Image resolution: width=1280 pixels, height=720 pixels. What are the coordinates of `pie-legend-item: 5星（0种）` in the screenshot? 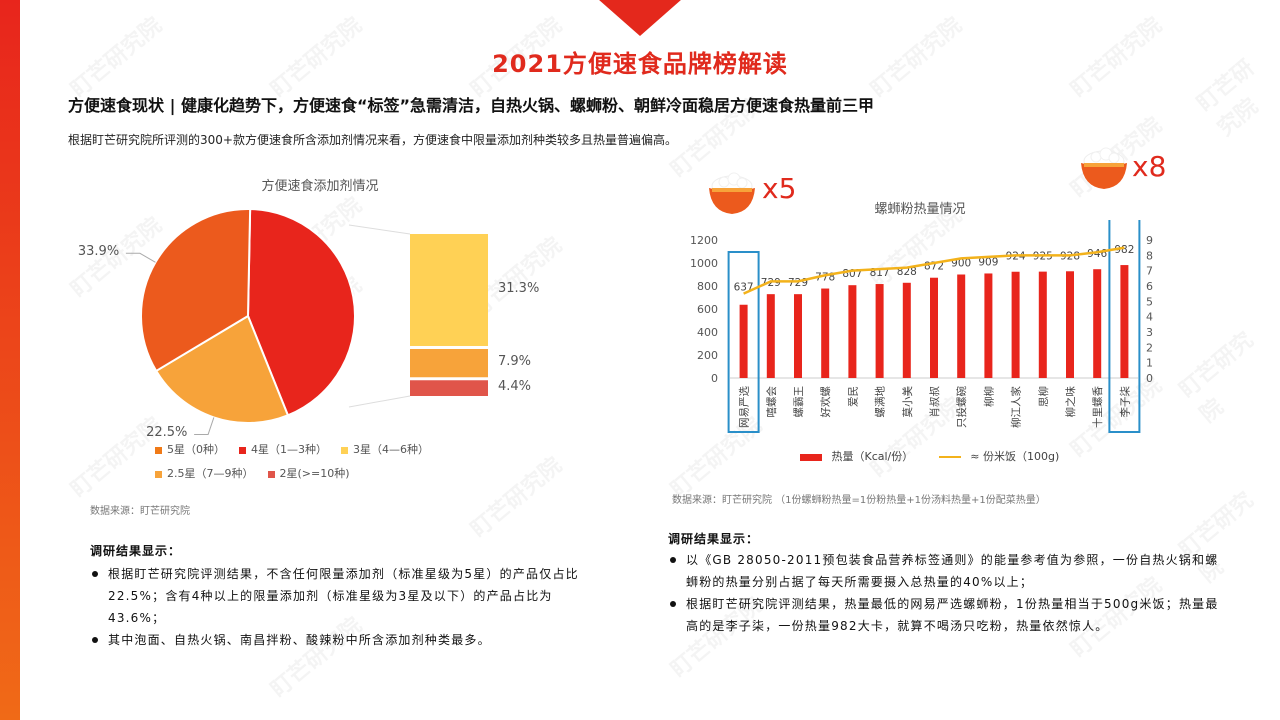 It's located at (190, 450).